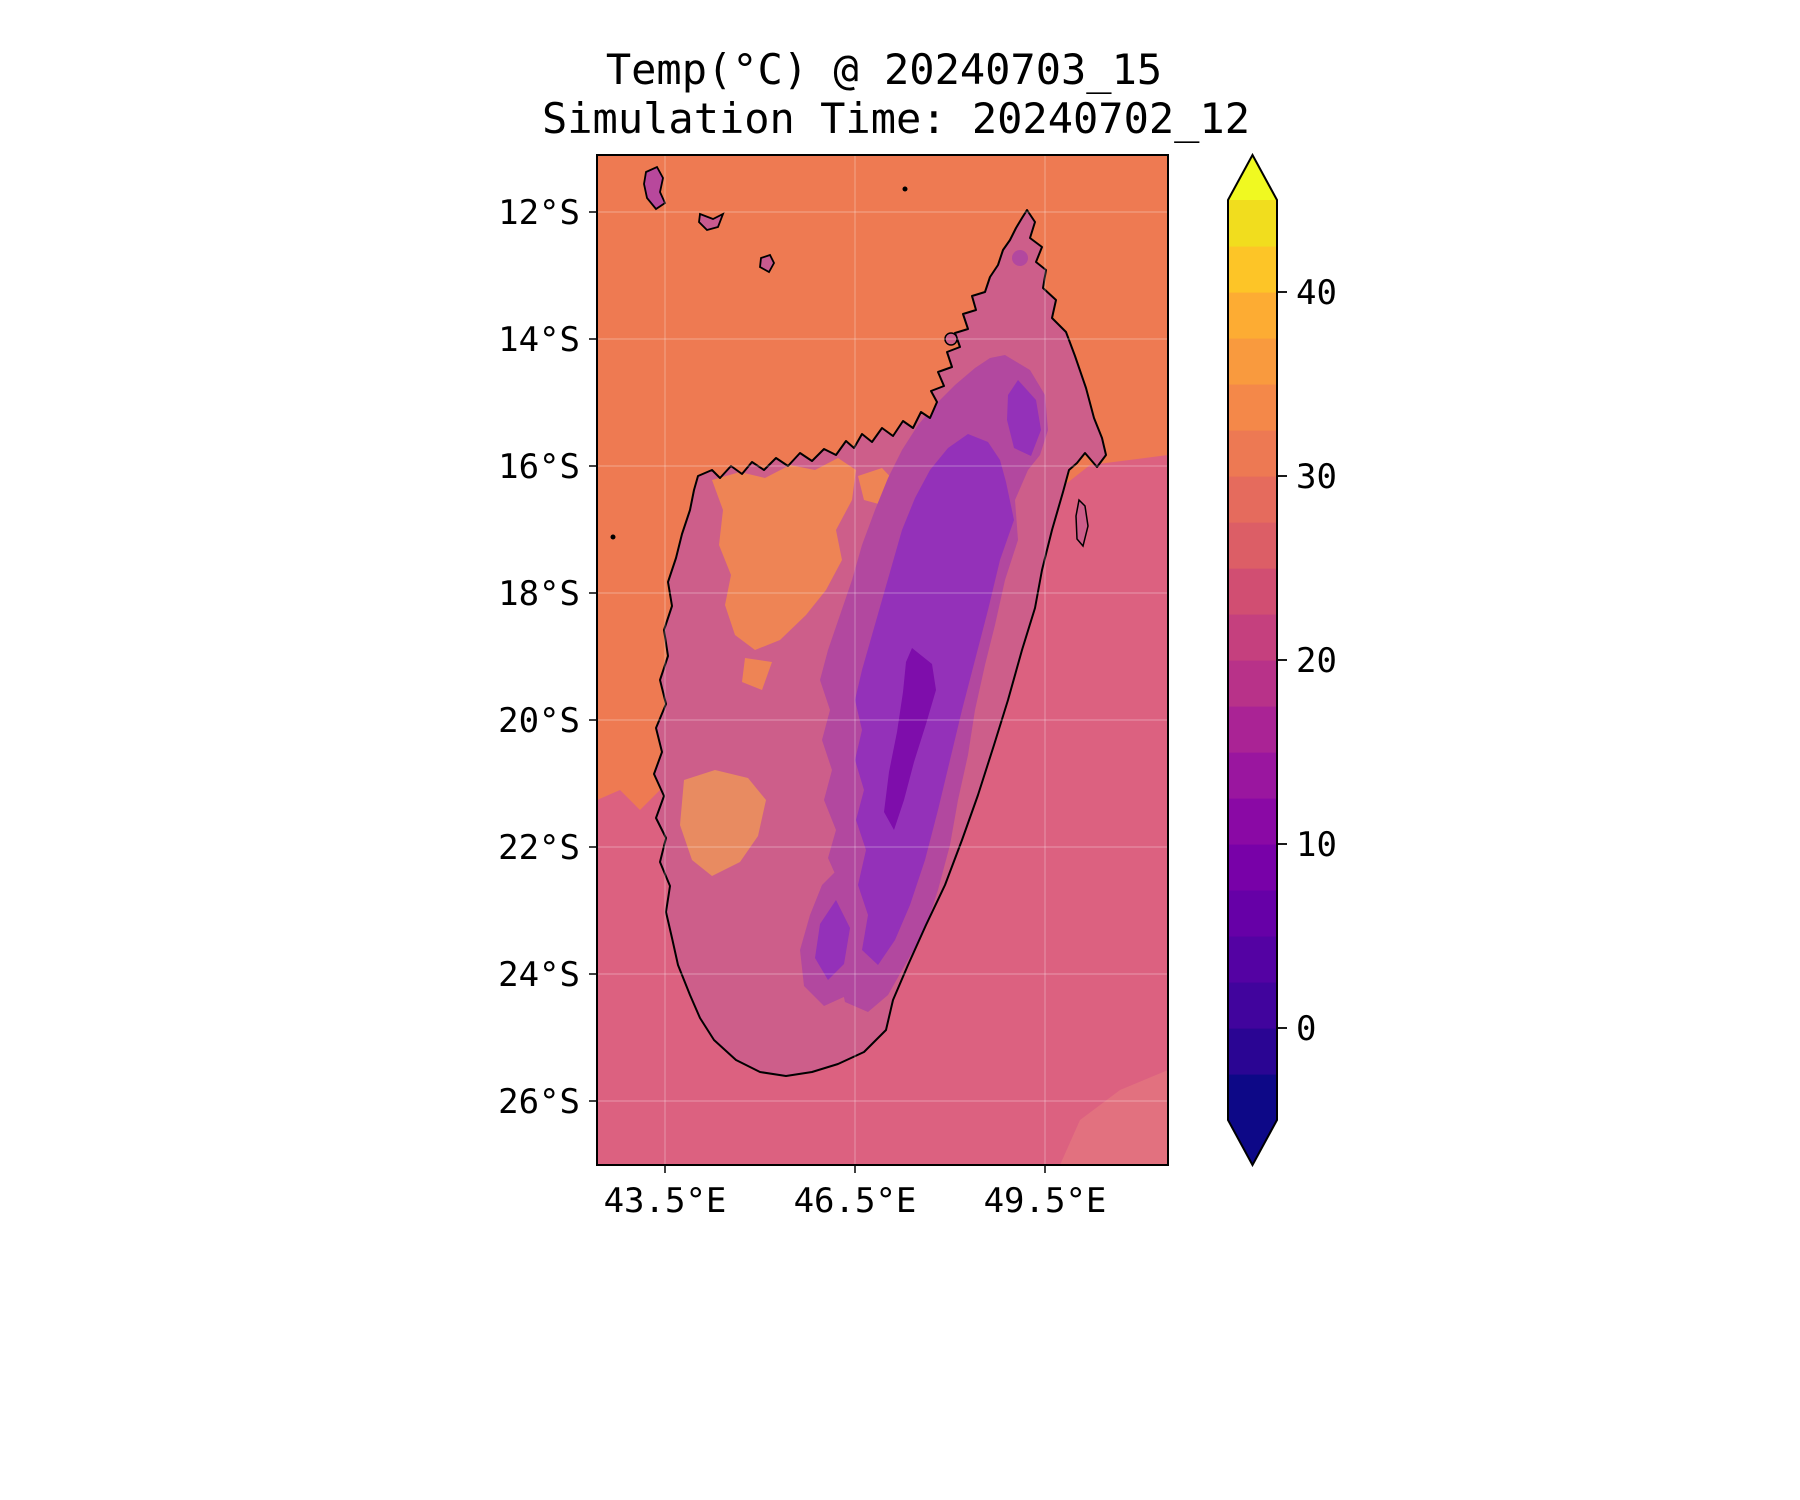 This screenshot has width=1800, height=1500. What do you see at coordinates (1316, 293) in the screenshot?
I see `colorbar-tick-label: 40` at bounding box center [1316, 293].